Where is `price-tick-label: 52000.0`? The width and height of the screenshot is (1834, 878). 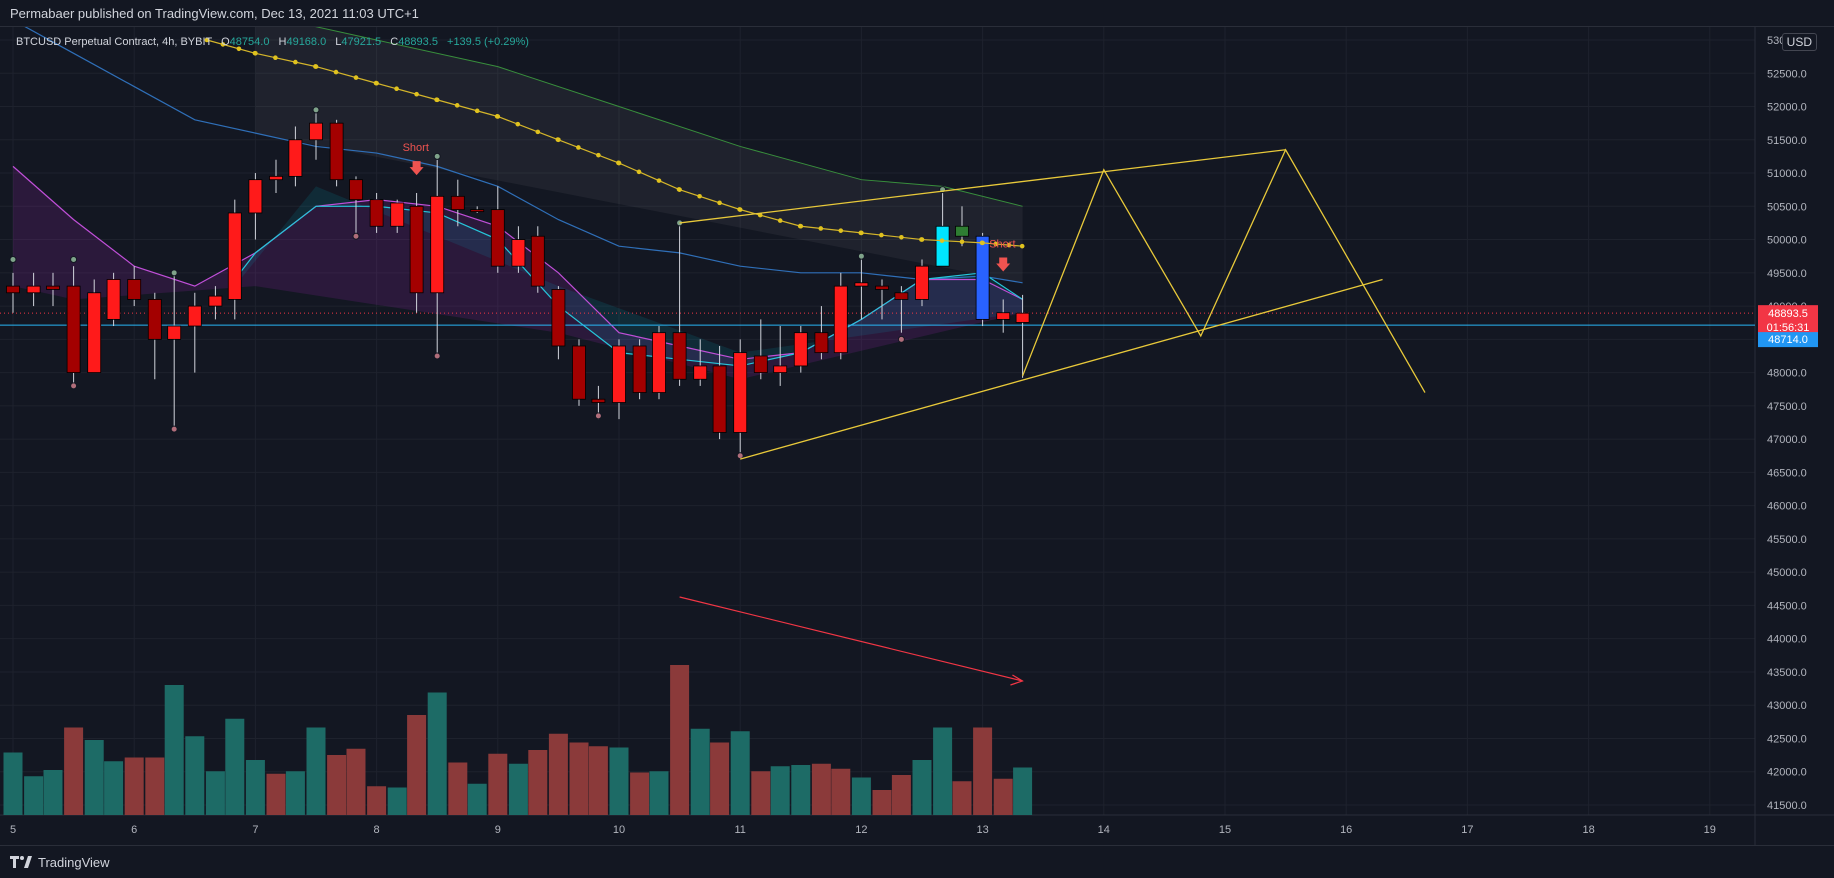 price-tick-label: 52000.0 is located at coordinates (1787, 108).